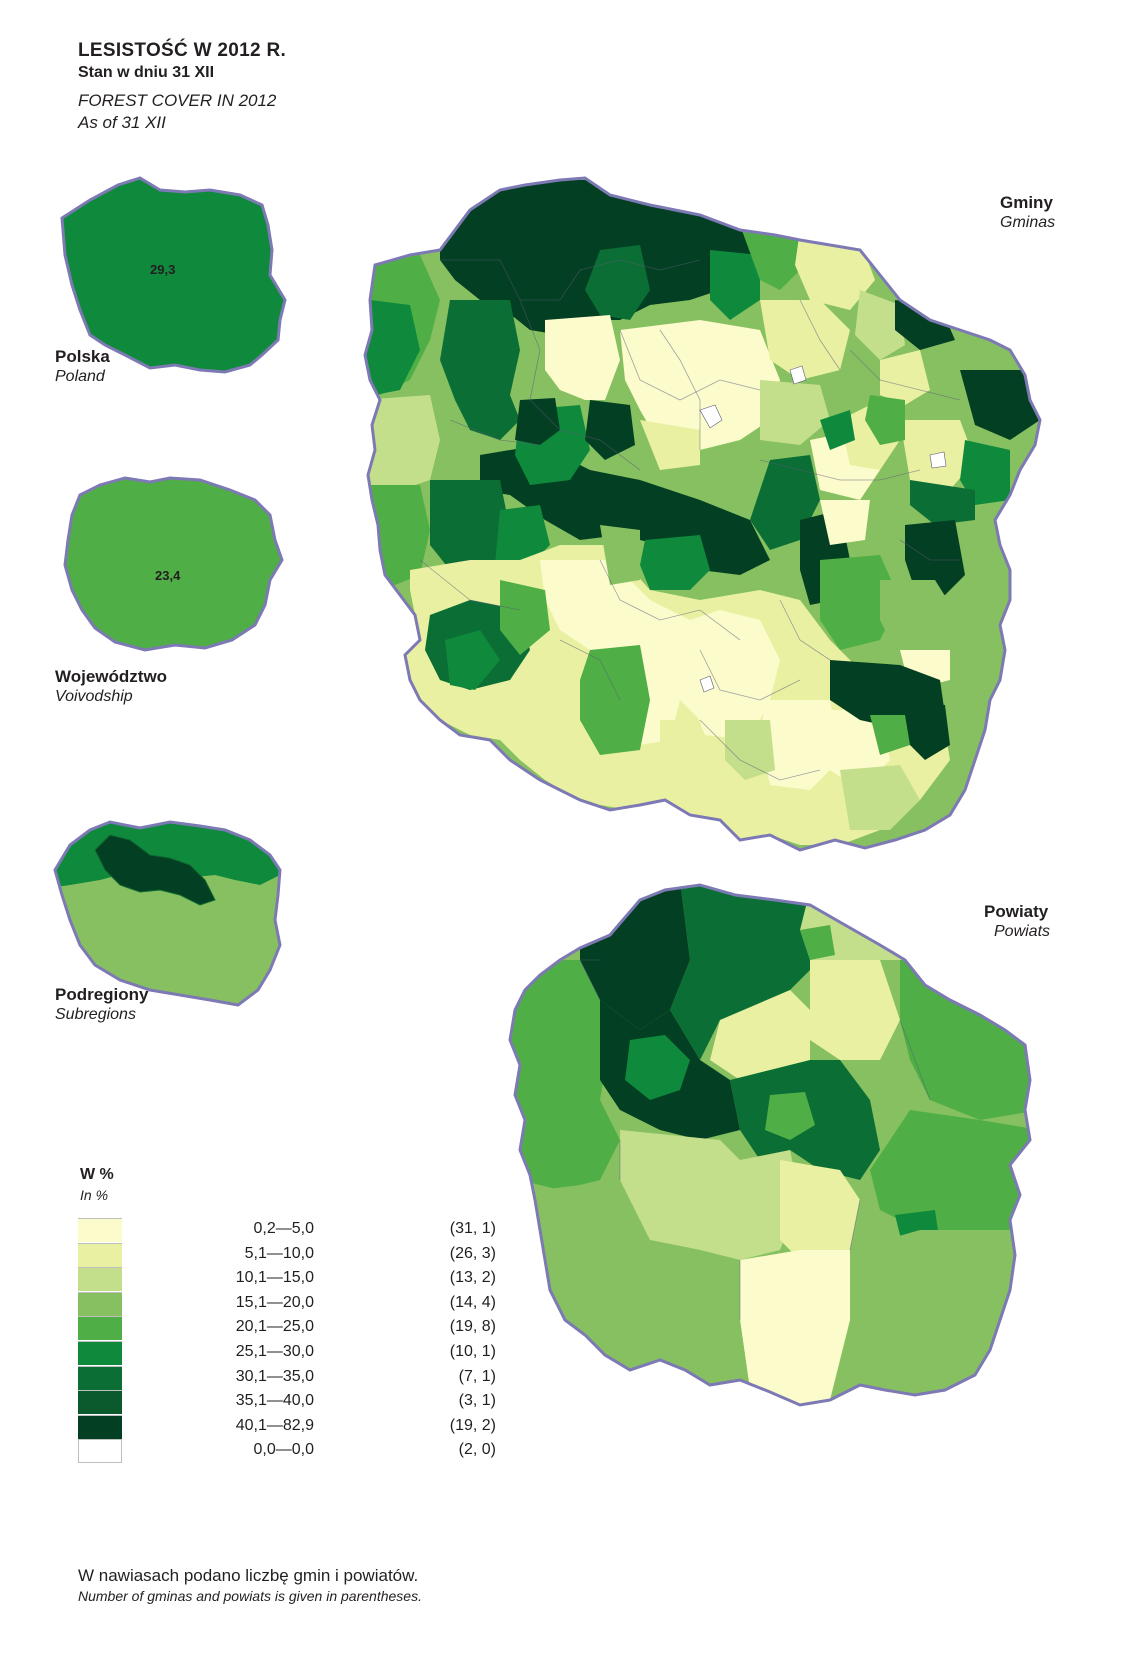  I want to click on powiats-label: Powiaty, so click(1016, 911).